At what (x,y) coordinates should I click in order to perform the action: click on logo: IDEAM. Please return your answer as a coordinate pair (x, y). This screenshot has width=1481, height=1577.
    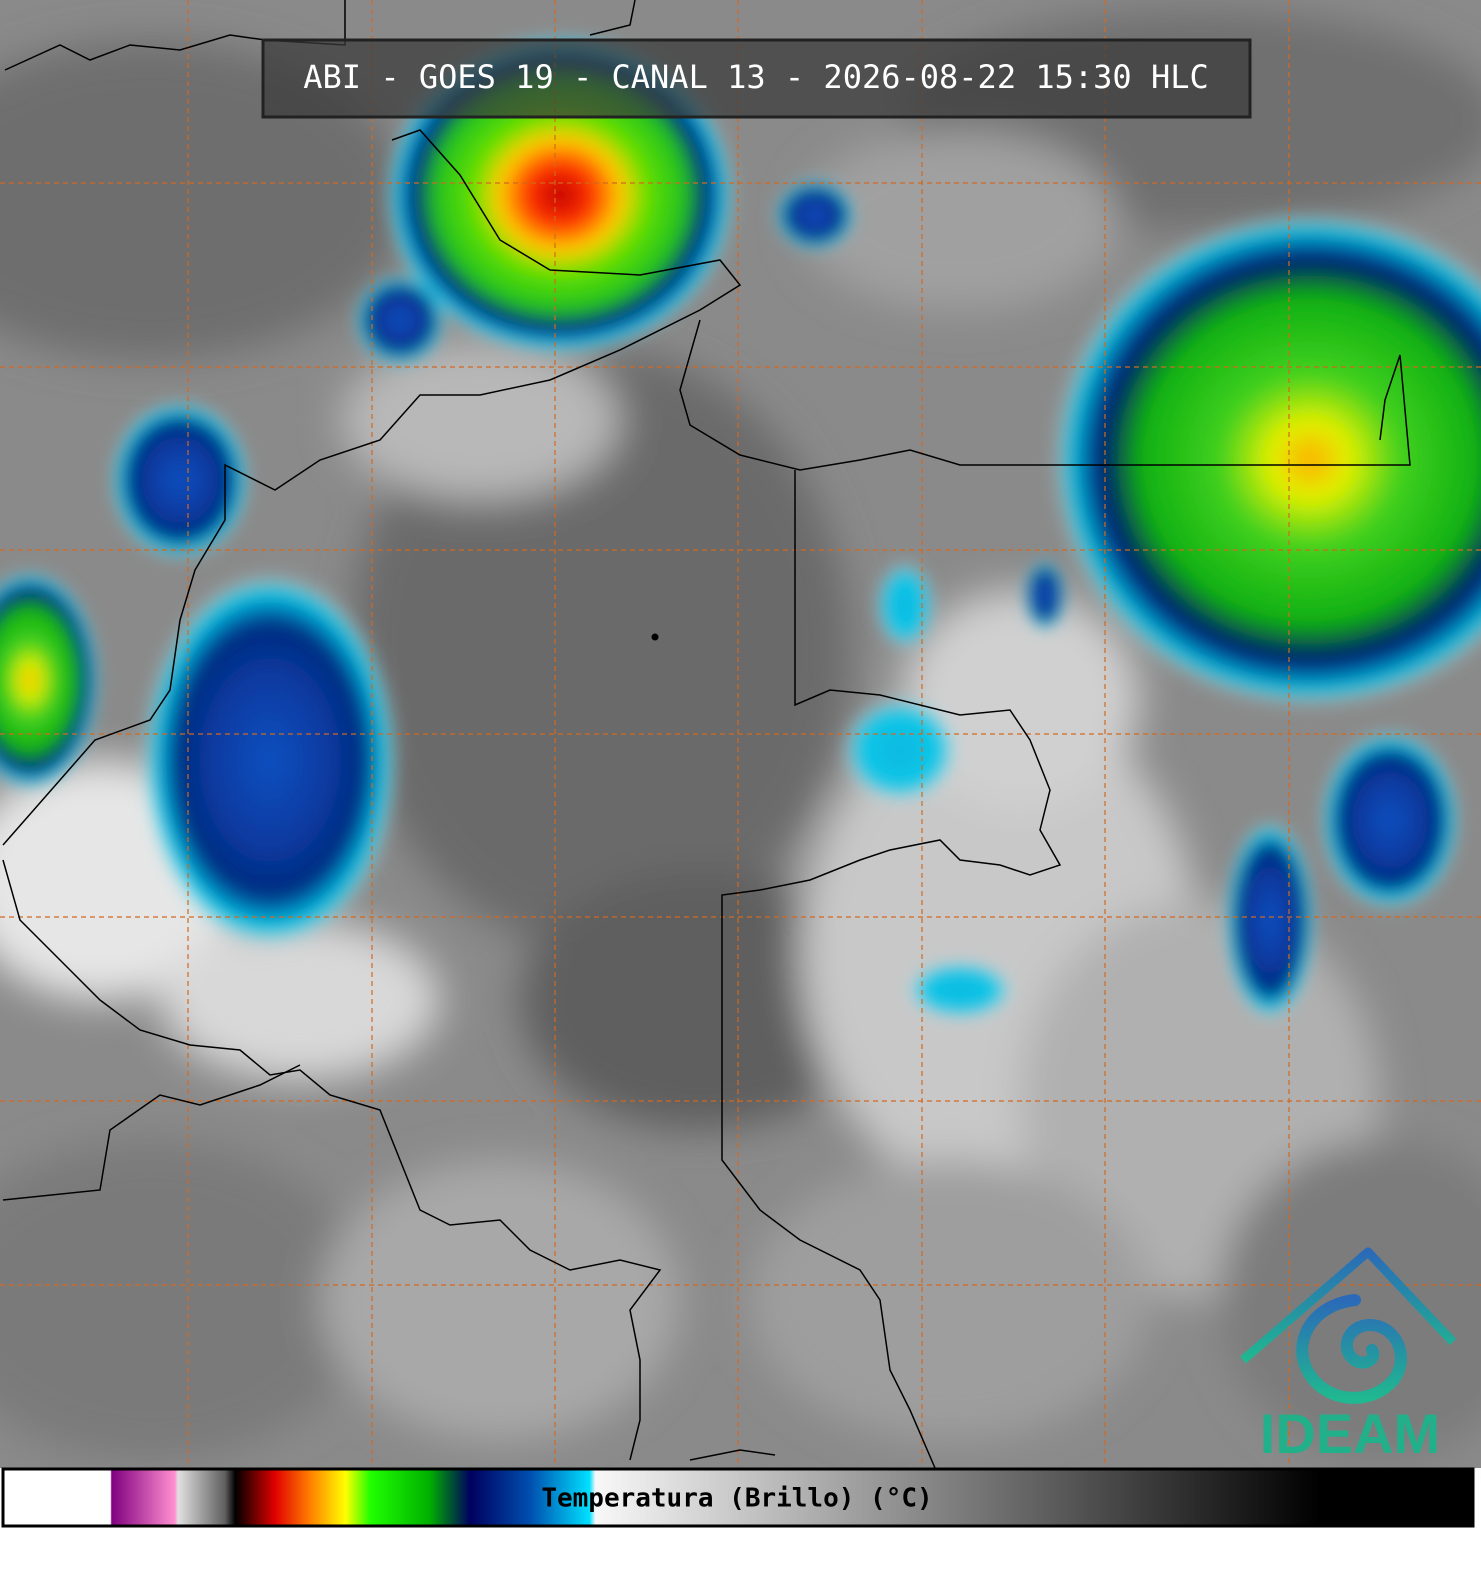
    Looking at the image, I should click on (1348, 1356).